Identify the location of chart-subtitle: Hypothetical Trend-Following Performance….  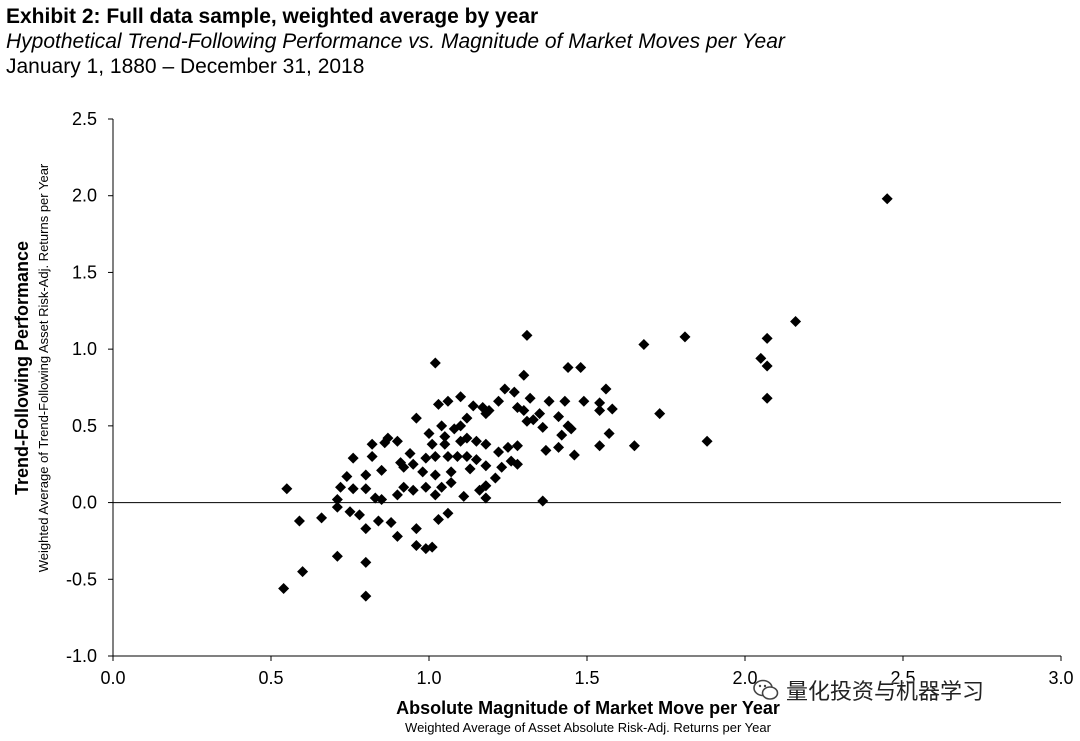
(395, 41).